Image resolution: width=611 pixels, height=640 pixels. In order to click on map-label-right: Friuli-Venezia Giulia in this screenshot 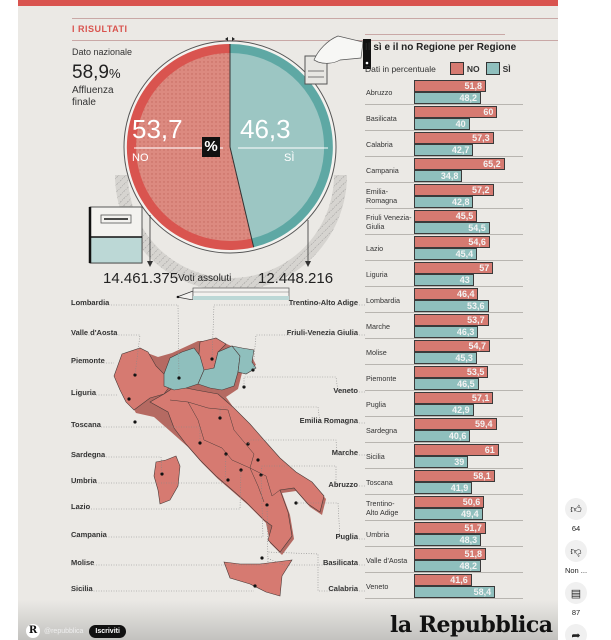, I will do `click(322, 332)`.